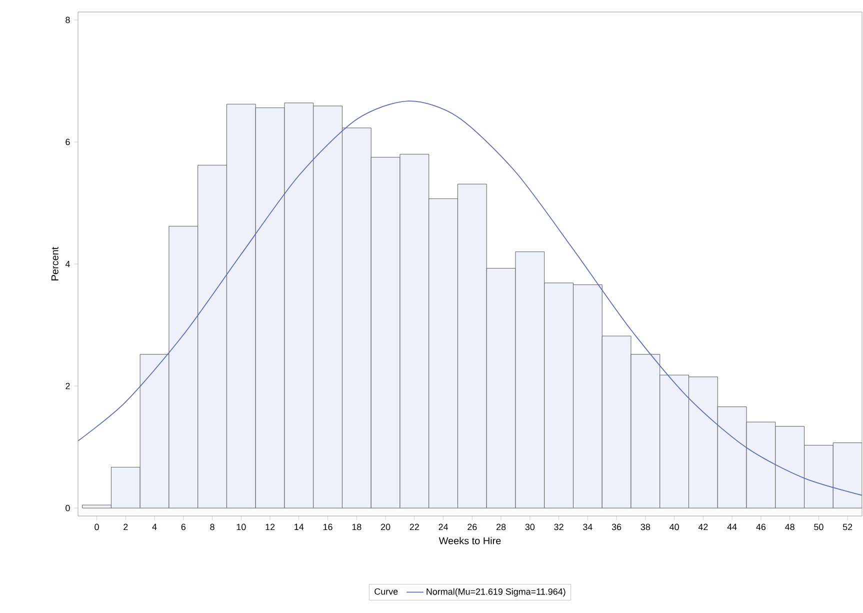  I want to click on x-tick-label: 0, so click(96, 527).